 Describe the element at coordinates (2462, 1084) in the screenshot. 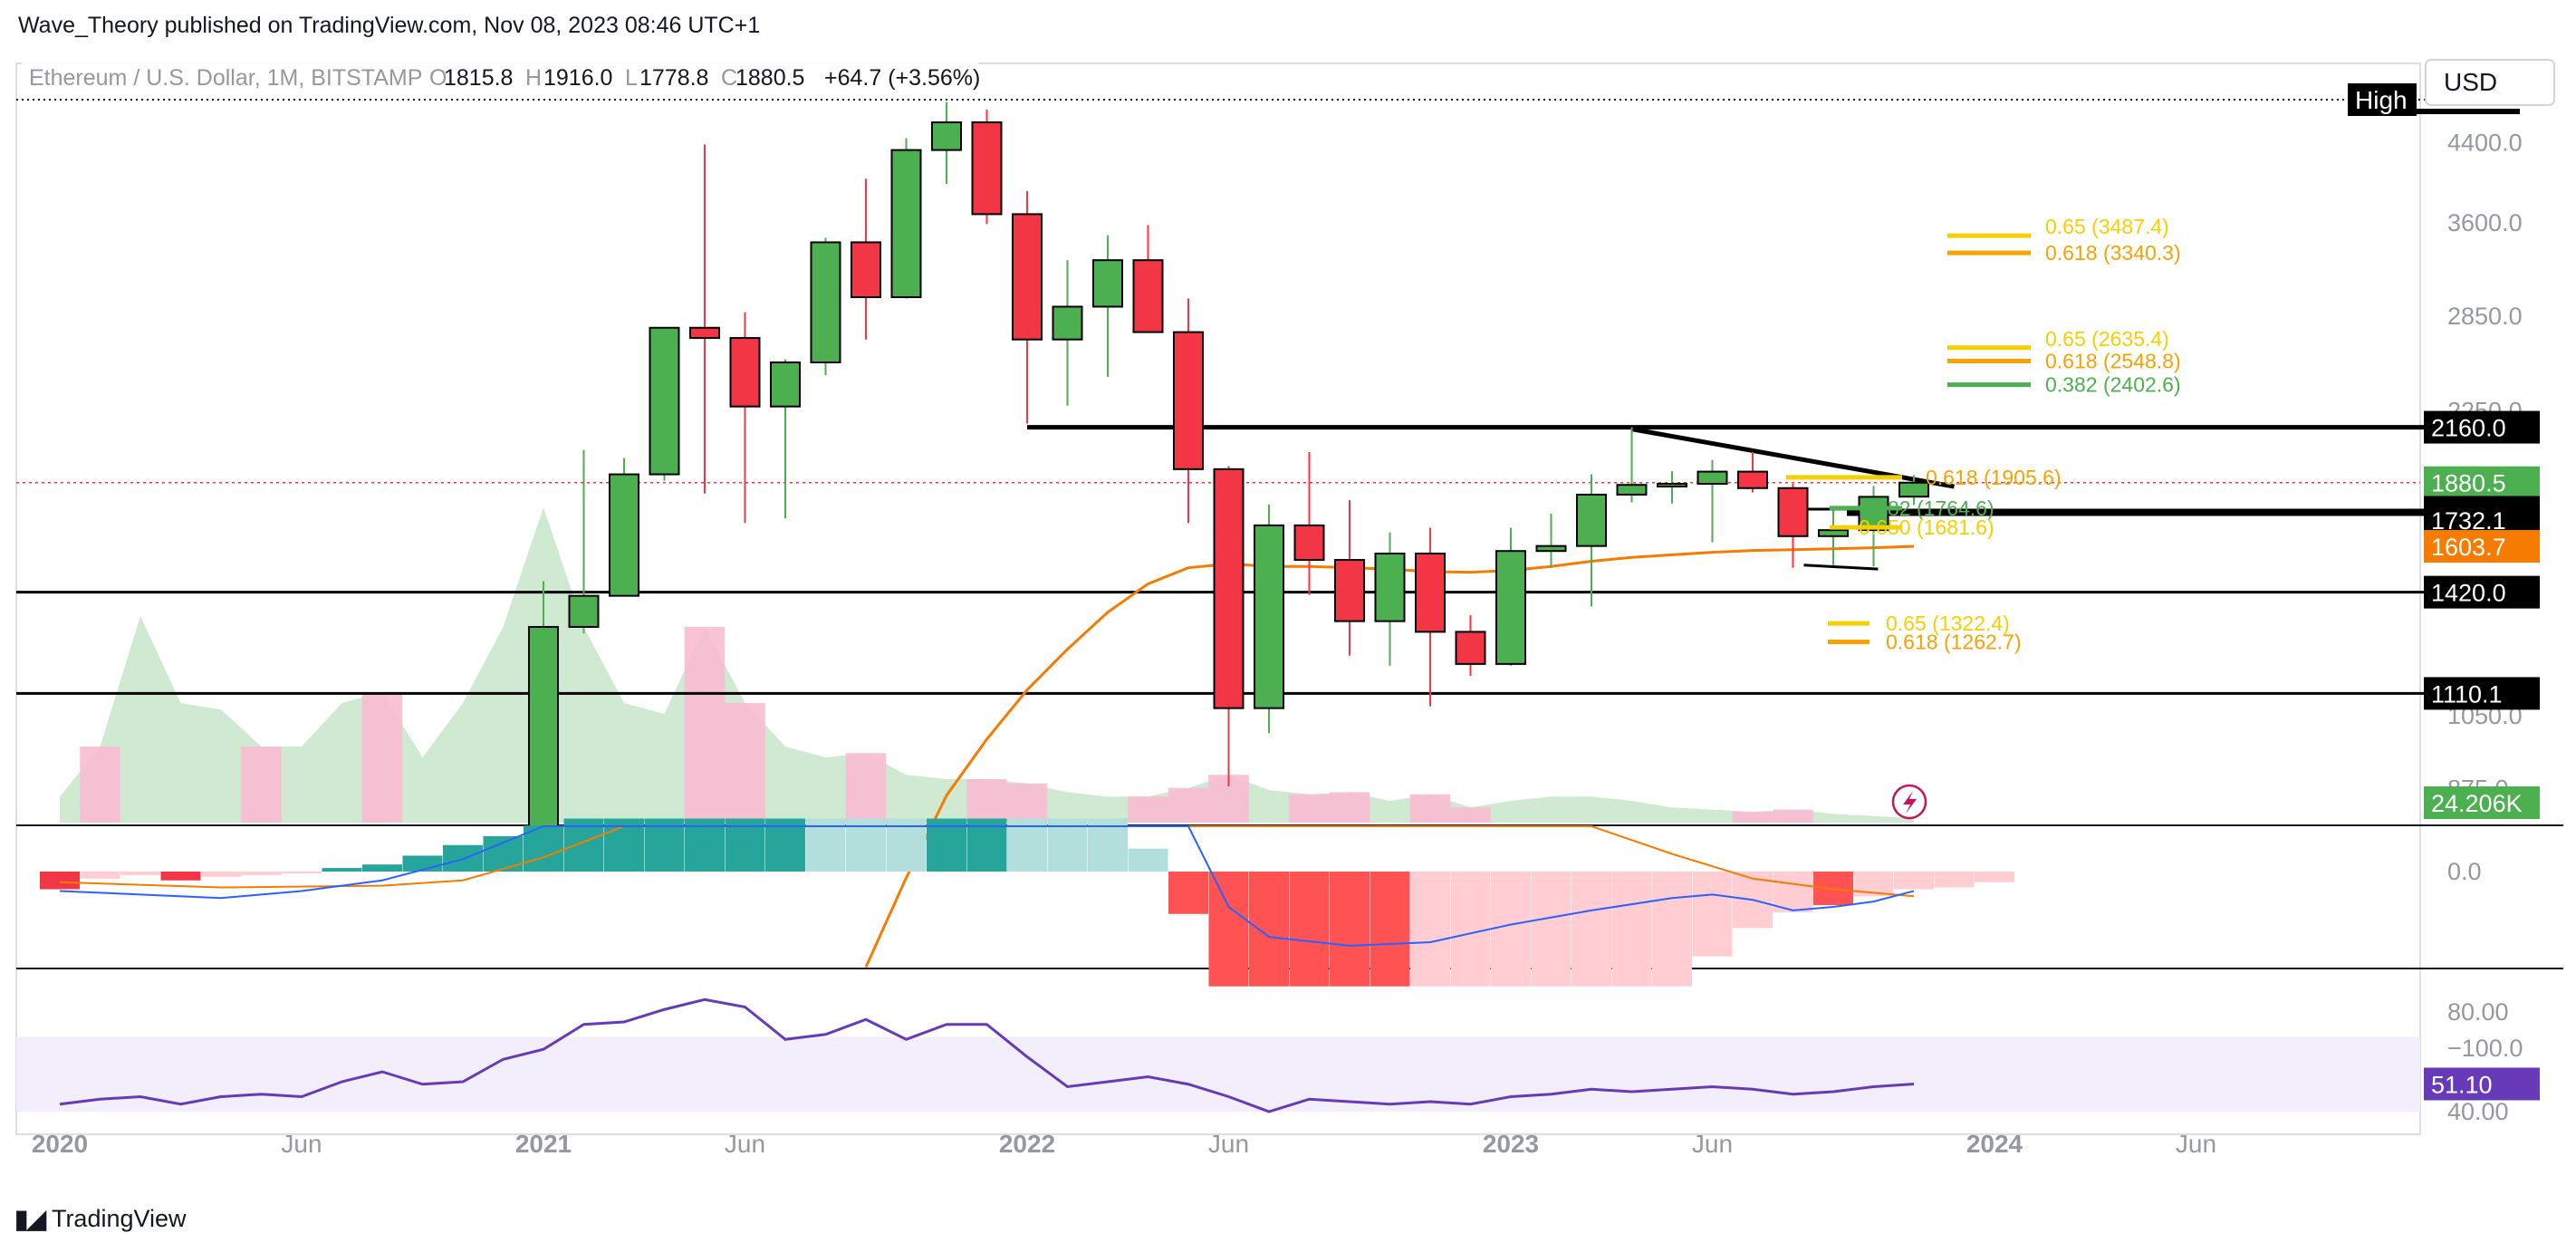

I see `rsi-badge-label: 51.10` at that location.